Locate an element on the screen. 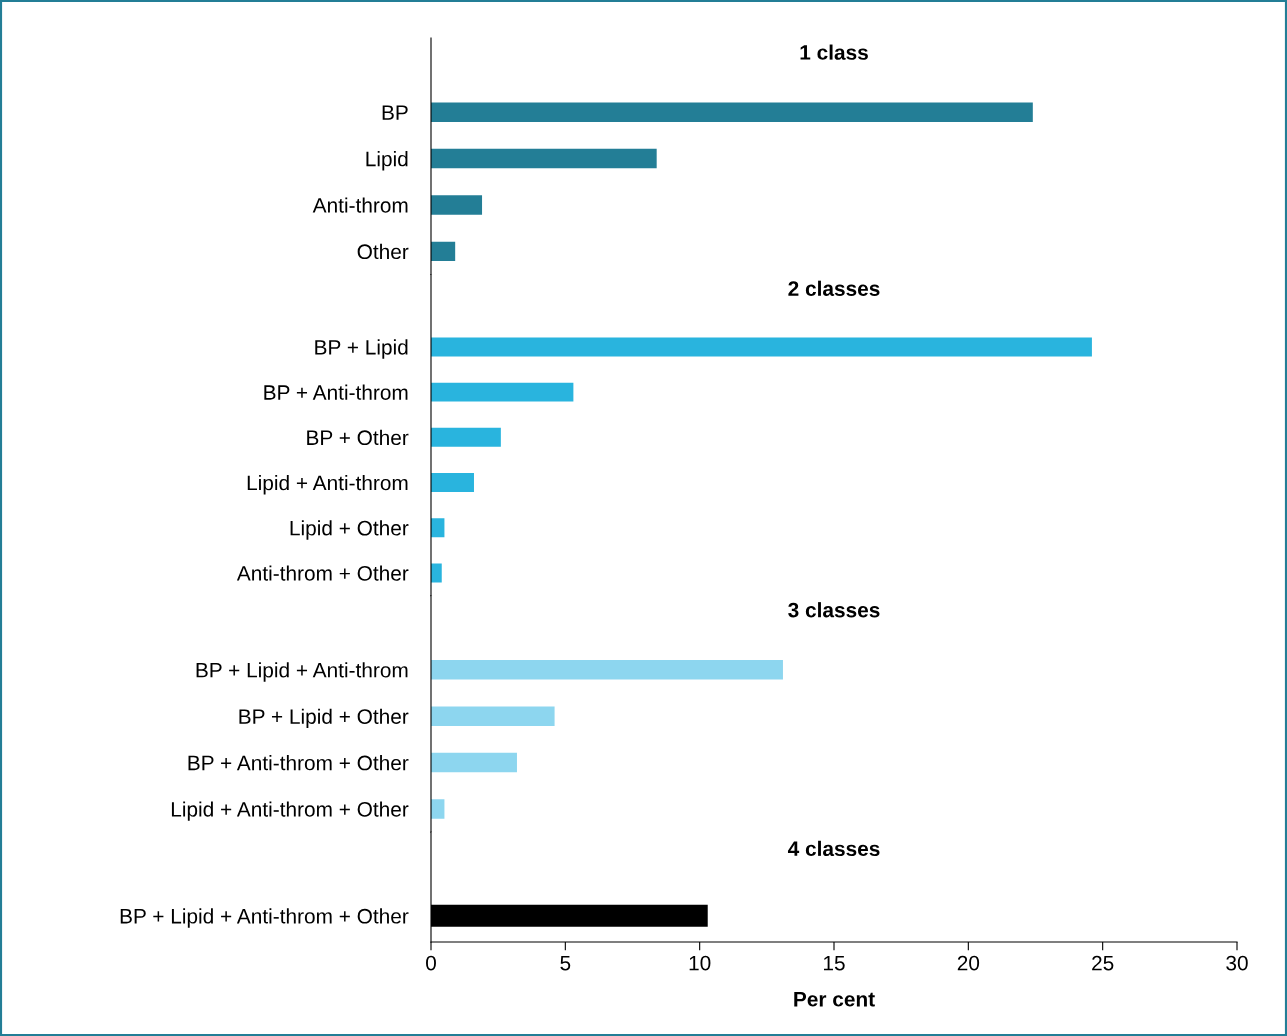  chart-title: 4 classes is located at coordinates (833, 848).